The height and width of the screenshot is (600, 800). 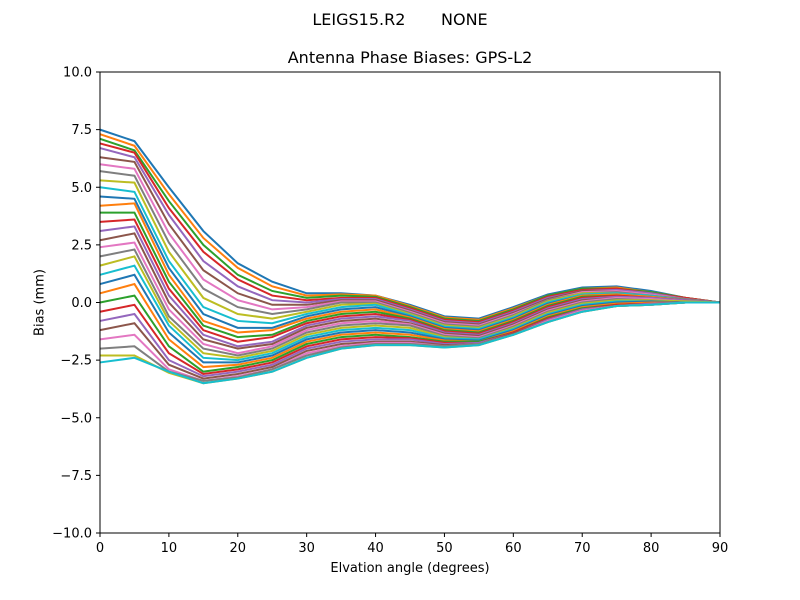 What do you see at coordinates (77, 73) in the screenshot?
I see `y-tick-label: 10.0` at bounding box center [77, 73].